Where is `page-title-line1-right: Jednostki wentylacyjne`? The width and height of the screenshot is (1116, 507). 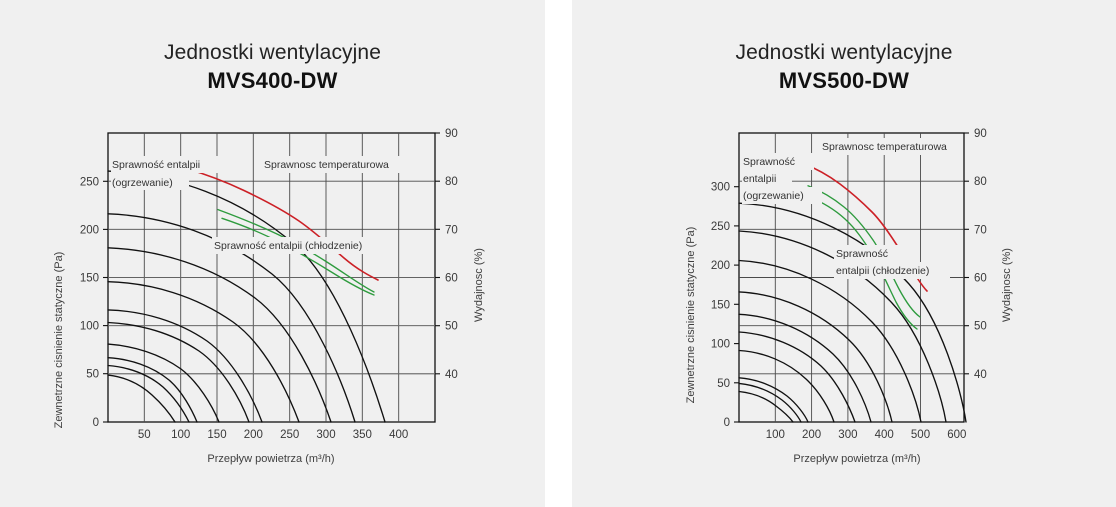 page-title-line1-right: Jednostki wentylacyjne is located at coordinates (844, 52).